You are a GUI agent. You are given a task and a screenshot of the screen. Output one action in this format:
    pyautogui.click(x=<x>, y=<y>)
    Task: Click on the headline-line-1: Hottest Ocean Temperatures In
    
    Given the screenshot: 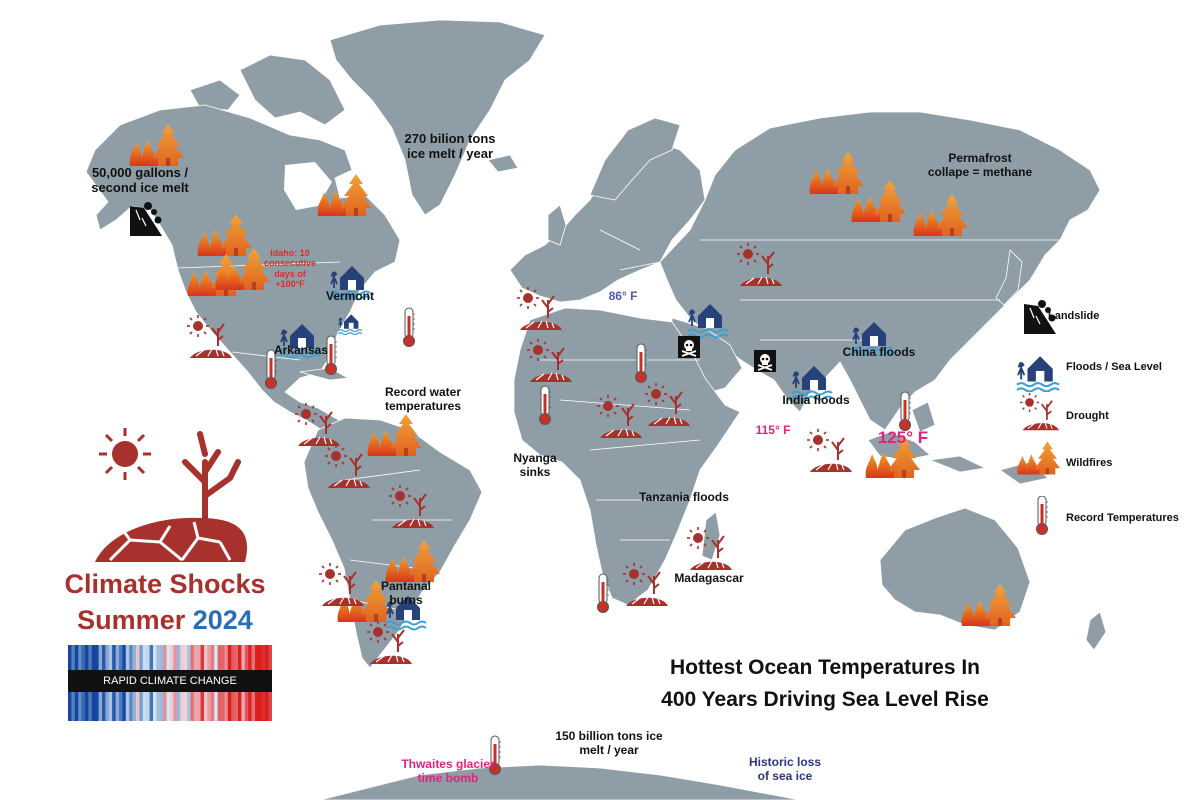 What is the action you would take?
    pyautogui.click(x=825, y=667)
    